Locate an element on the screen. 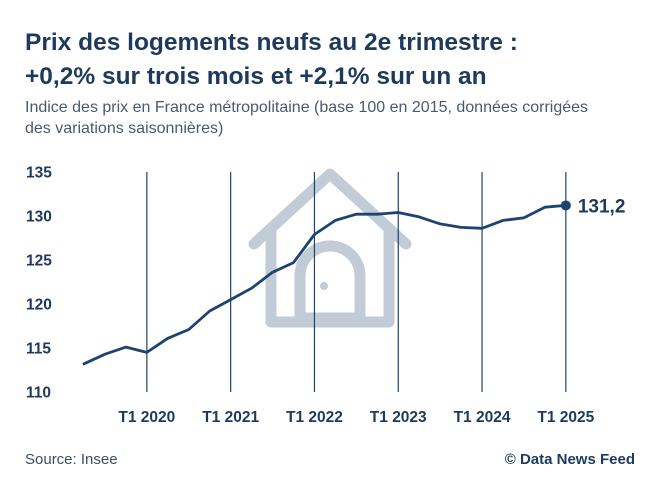 The height and width of the screenshot is (496, 660). y-tick-label: 125 is located at coordinates (39, 261).